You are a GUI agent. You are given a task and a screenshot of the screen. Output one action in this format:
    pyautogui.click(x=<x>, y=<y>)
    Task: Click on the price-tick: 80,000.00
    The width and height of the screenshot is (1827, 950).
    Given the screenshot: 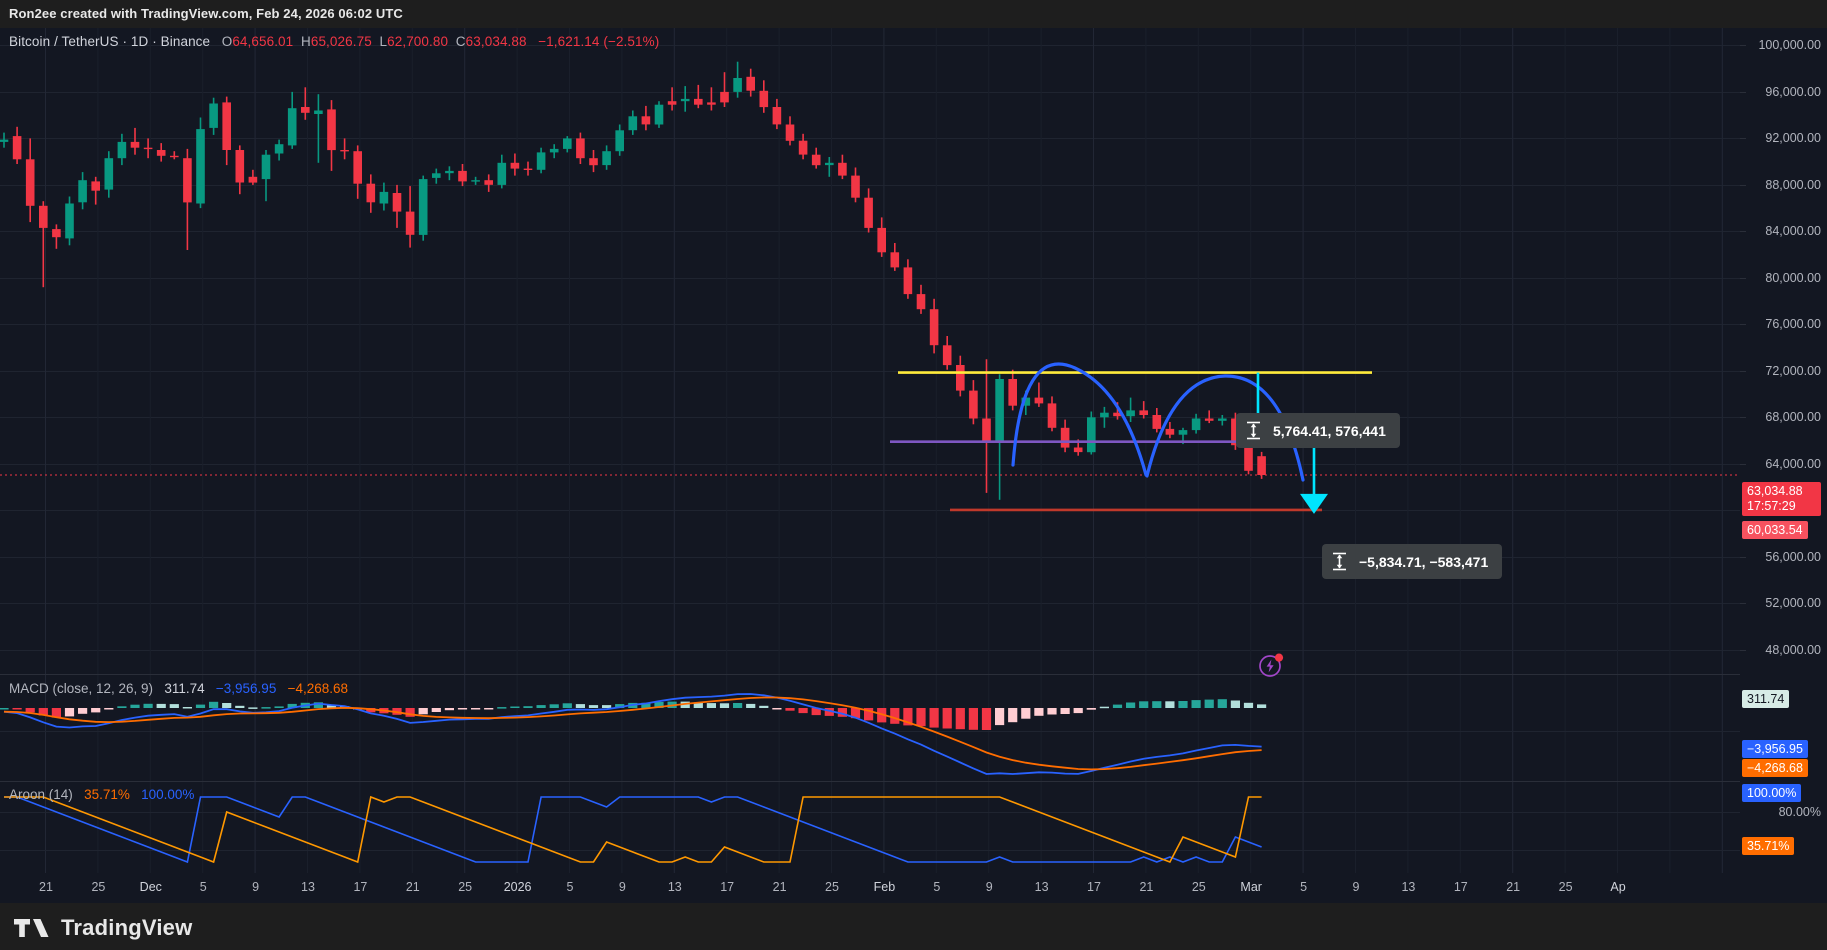 What is the action you would take?
    pyautogui.click(x=1793, y=277)
    